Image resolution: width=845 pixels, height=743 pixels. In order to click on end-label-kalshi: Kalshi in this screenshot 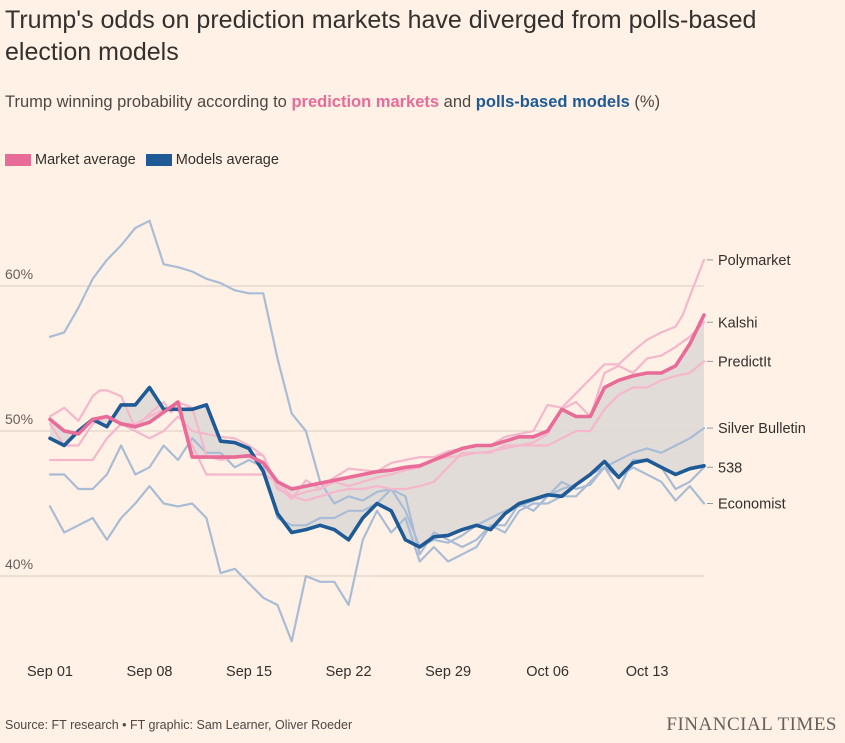, I will do `click(738, 323)`.